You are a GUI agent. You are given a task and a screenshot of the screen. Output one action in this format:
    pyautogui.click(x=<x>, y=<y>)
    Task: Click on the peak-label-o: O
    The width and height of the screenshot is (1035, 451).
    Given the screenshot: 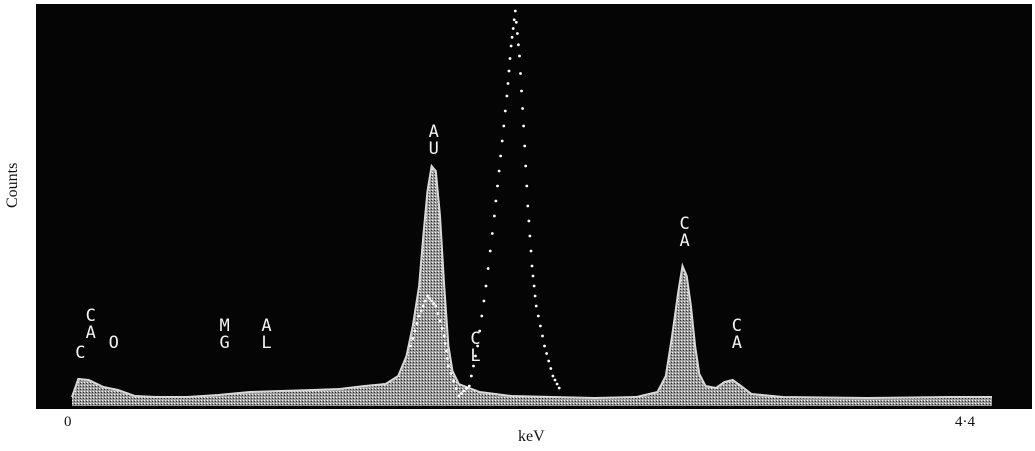 What is the action you would take?
    pyautogui.click(x=114, y=343)
    